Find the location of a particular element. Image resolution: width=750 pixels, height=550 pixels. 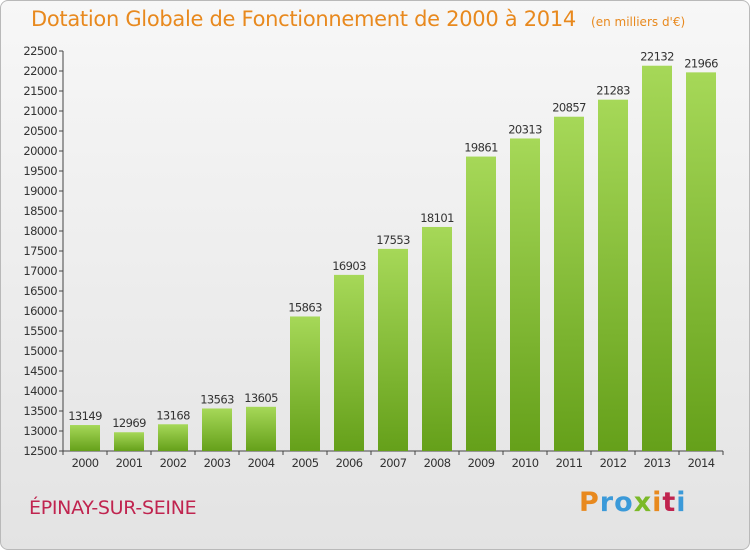

y-tick-label: 16500 is located at coordinates (40, 291).